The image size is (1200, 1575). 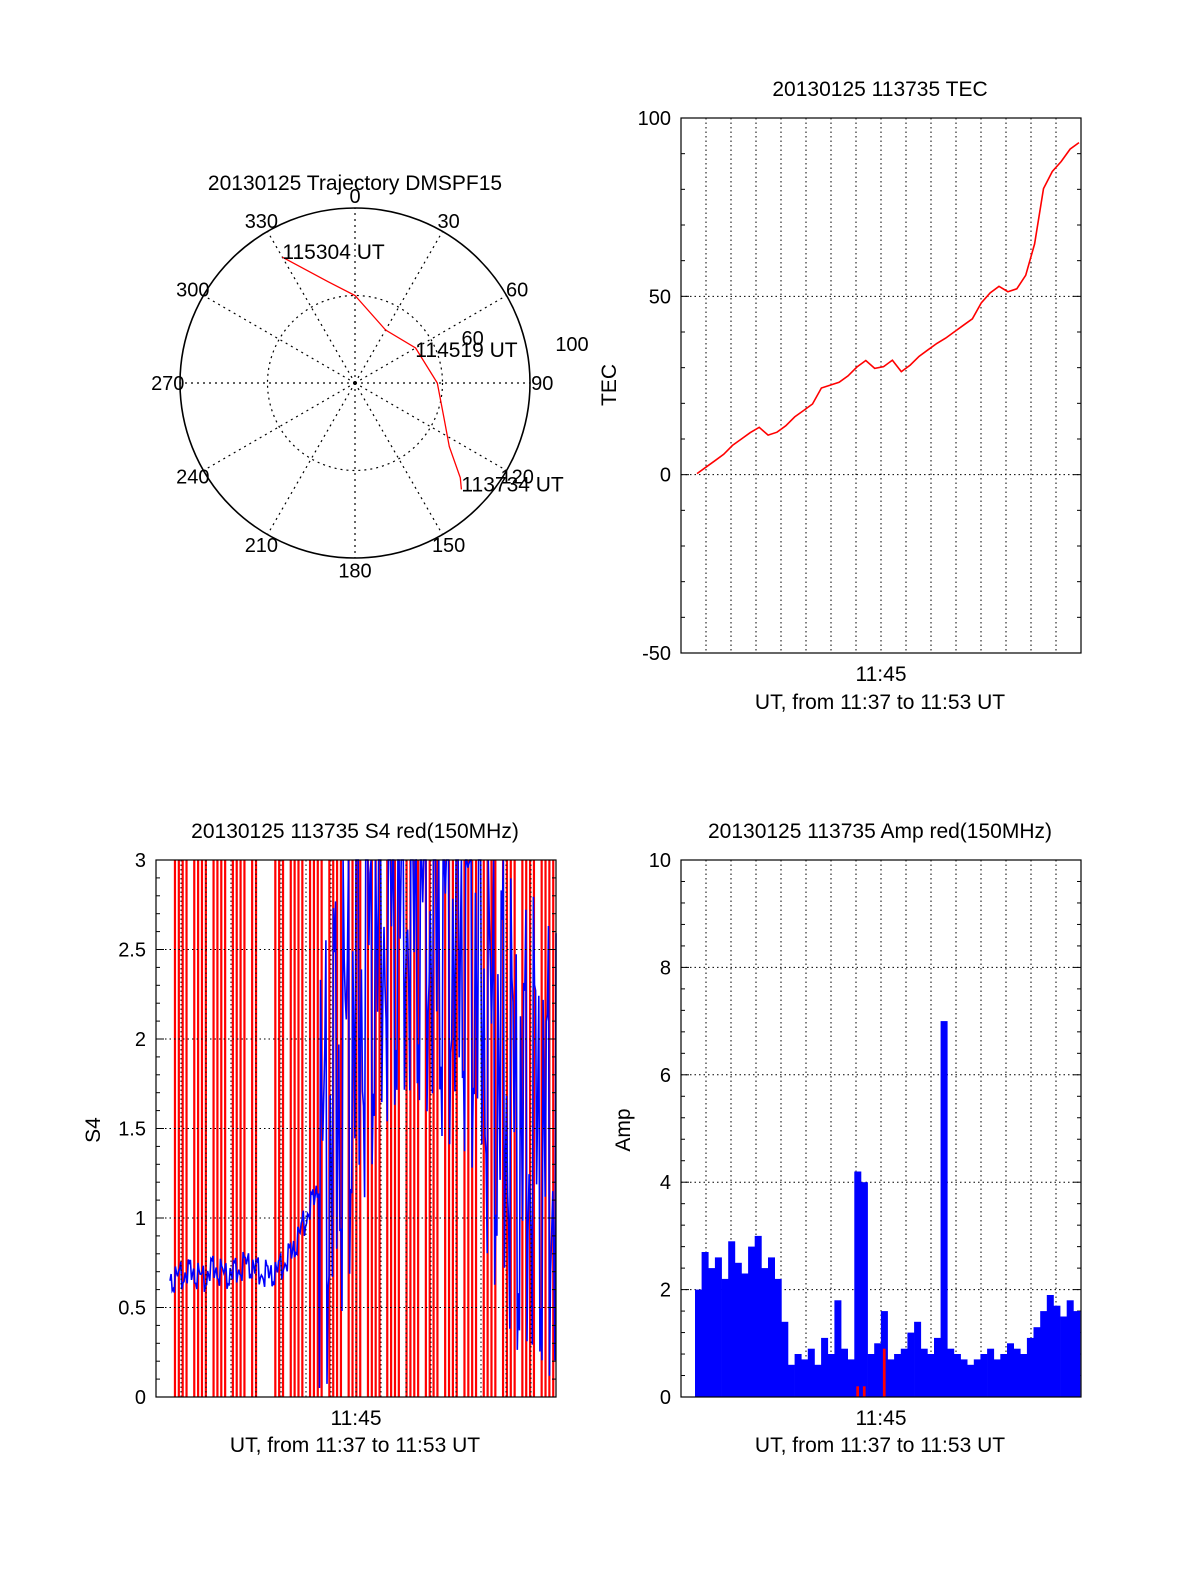 I want to click on trajectory-annotation: 113734 UT, so click(x=512, y=484).